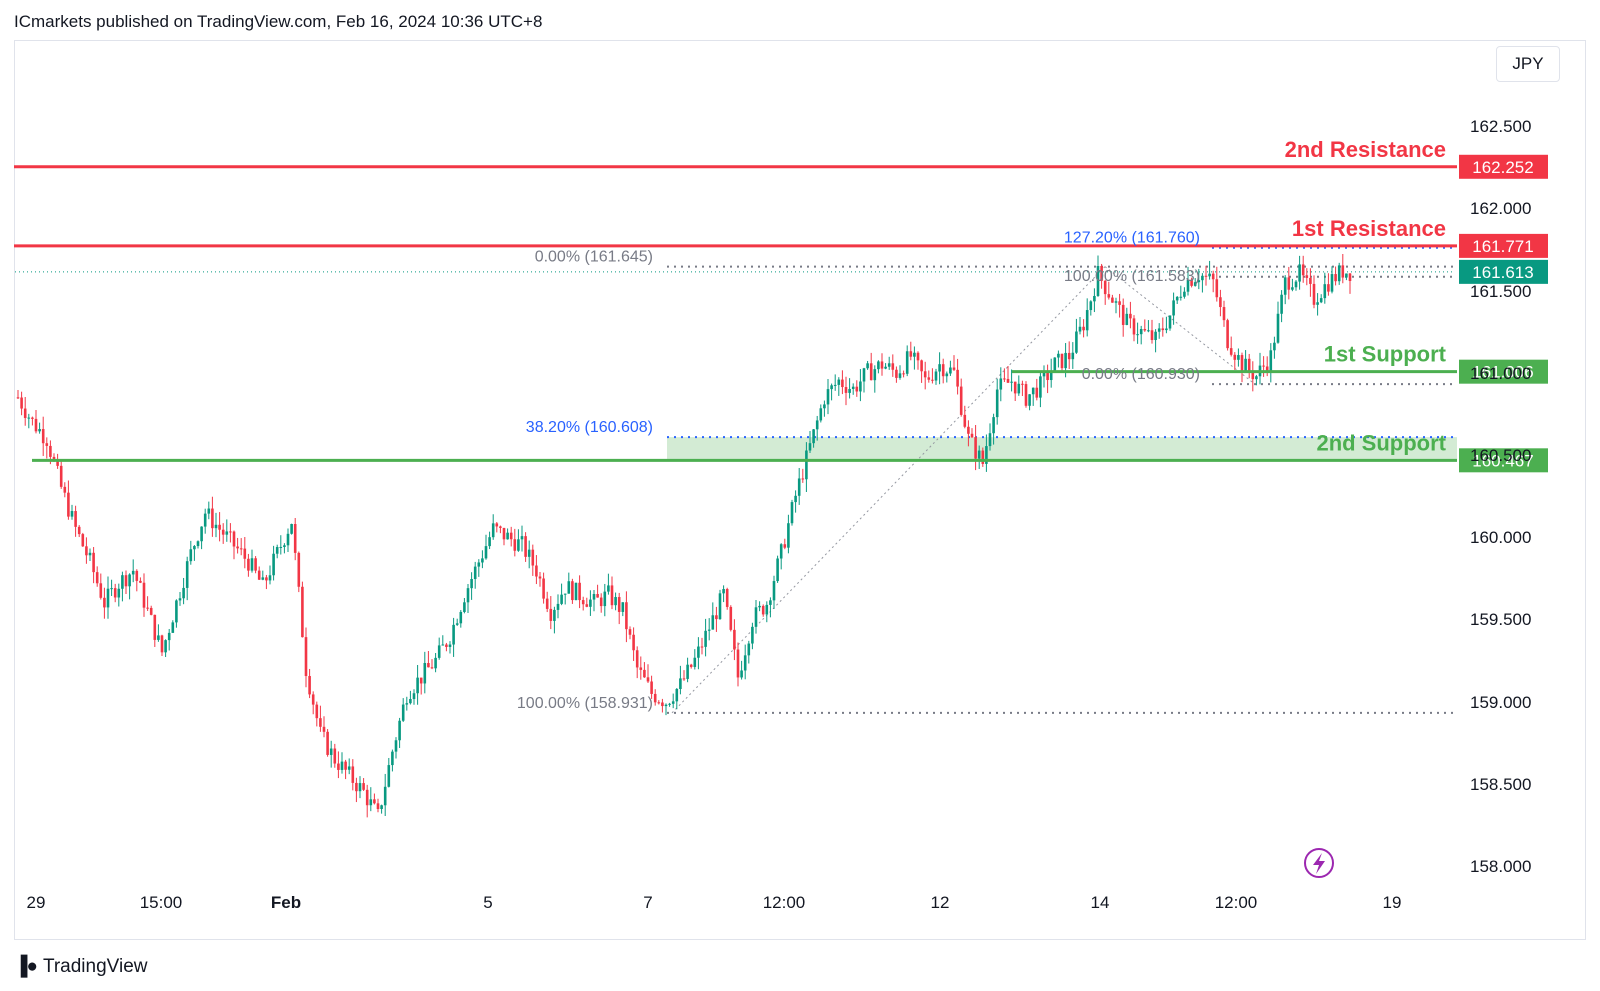 The height and width of the screenshot is (991, 1600). What do you see at coordinates (1502, 460) in the screenshot?
I see `price-tag-label: 160.467` at bounding box center [1502, 460].